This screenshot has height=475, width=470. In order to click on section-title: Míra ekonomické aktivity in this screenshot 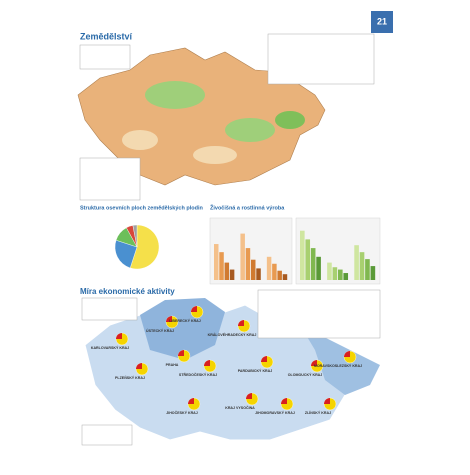, I will do `click(127, 291)`.